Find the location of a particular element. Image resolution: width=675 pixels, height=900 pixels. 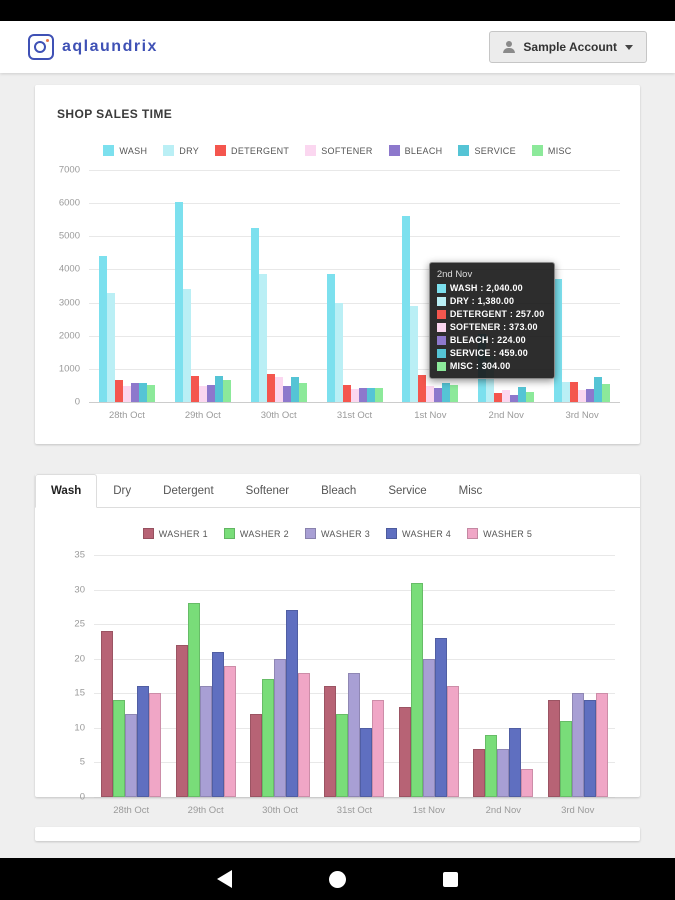

tab-softener: Softener is located at coordinates (267, 491).